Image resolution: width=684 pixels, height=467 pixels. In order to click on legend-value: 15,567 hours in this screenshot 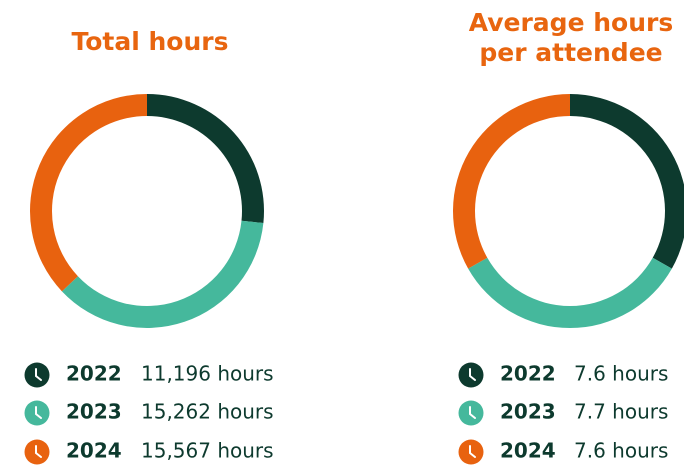, I will do `click(207, 451)`.